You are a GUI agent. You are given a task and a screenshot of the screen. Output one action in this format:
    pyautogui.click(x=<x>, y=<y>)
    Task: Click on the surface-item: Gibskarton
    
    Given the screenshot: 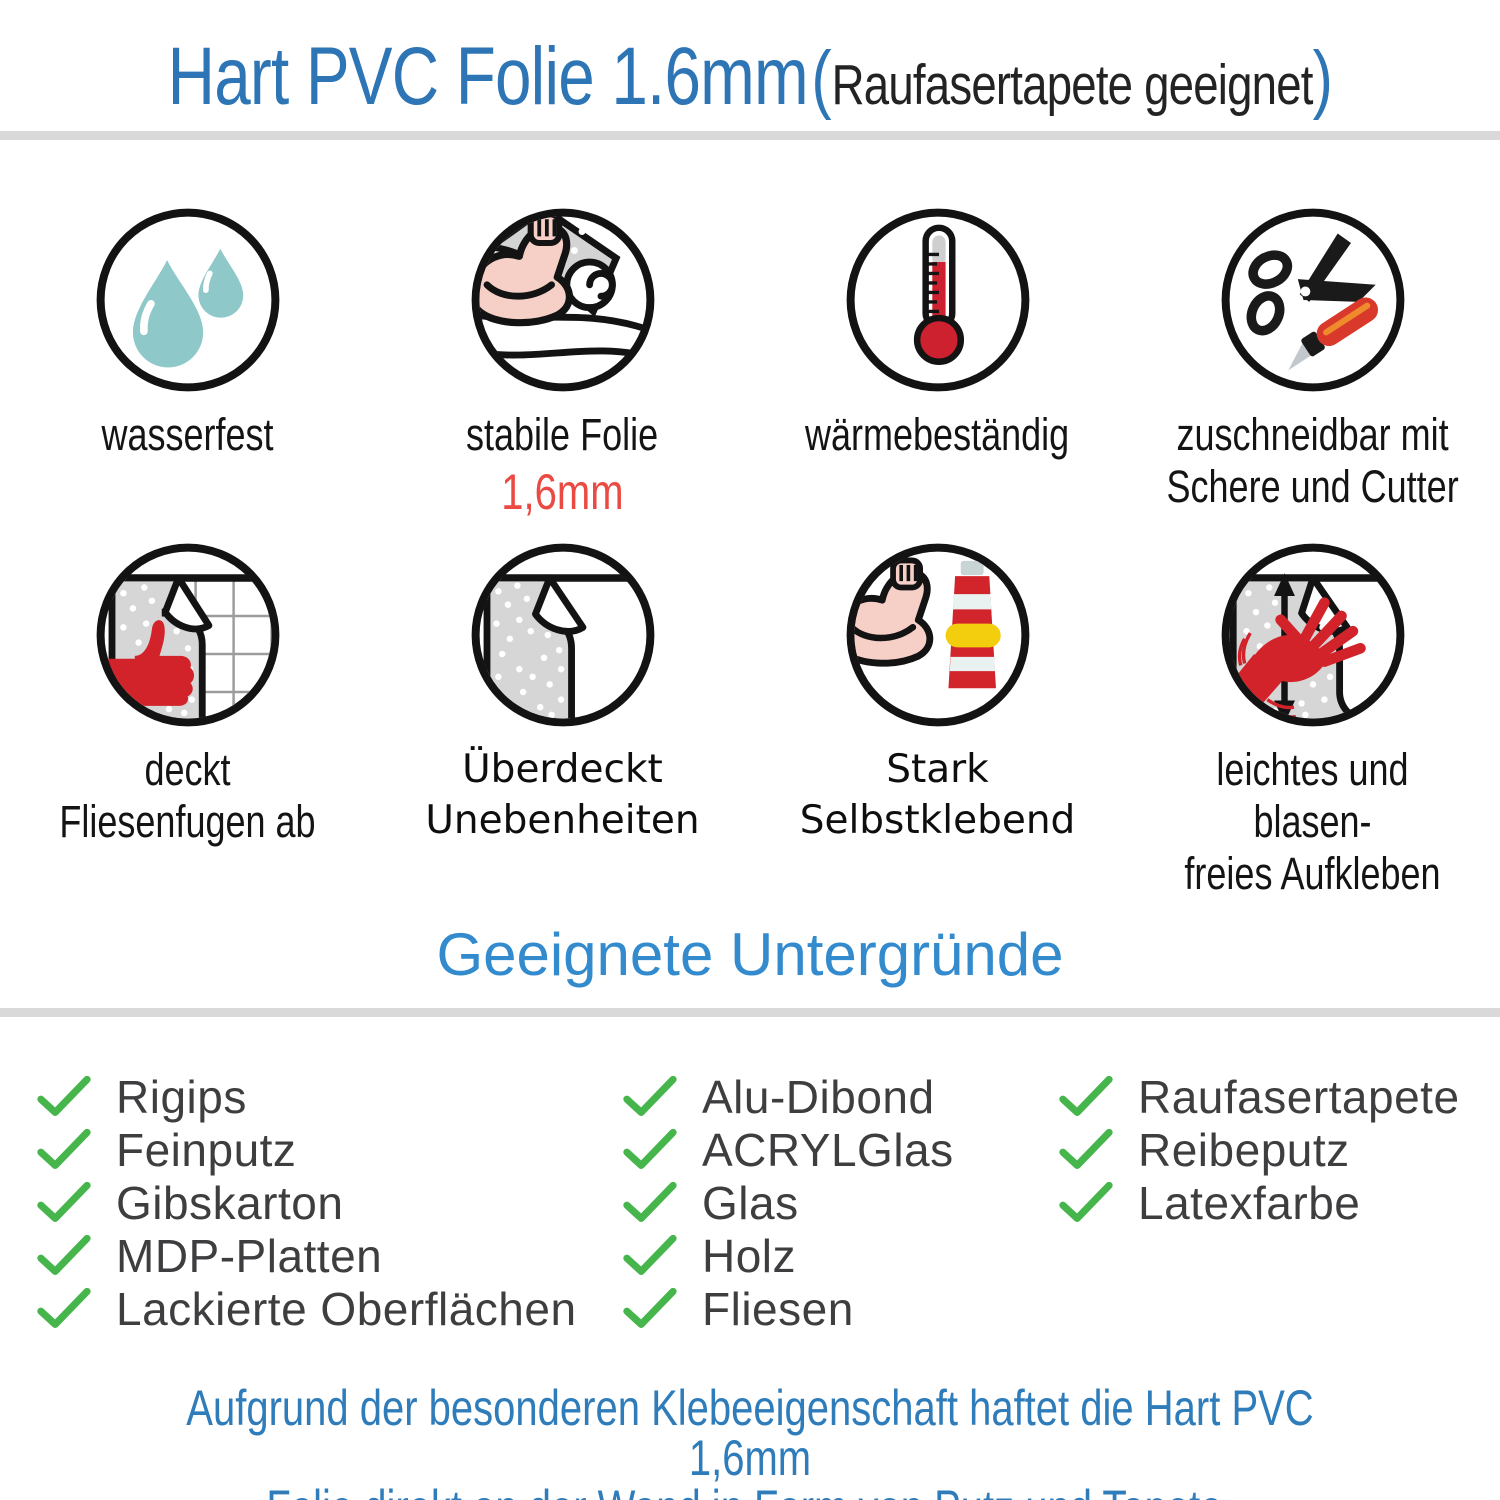 What is the action you would take?
    pyautogui.click(x=306, y=1202)
    